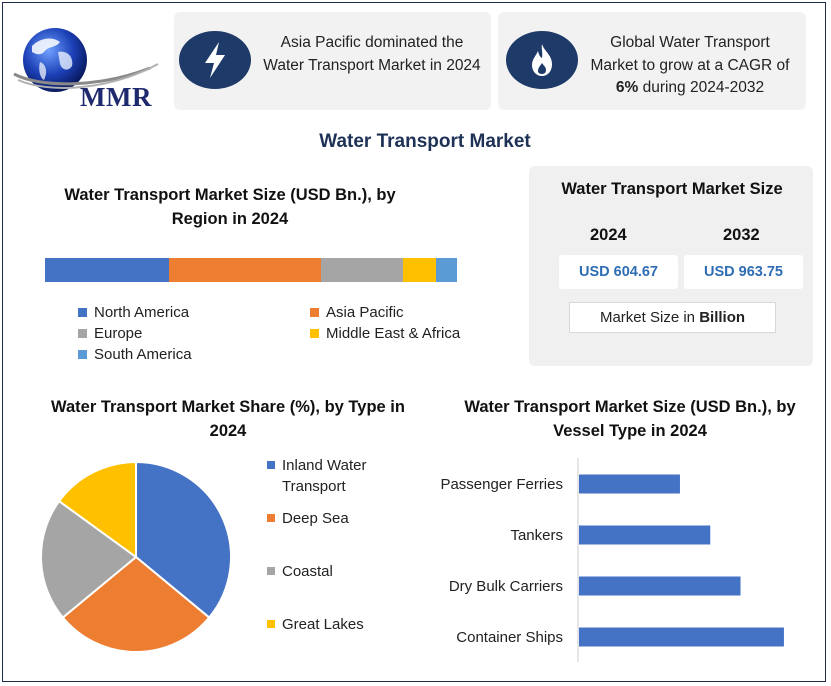 The height and width of the screenshot is (686, 831). What do you see at coordinates (608, 235) in the screenshot?
I see `year-2024: 2024` at bounding box center [608, 235].